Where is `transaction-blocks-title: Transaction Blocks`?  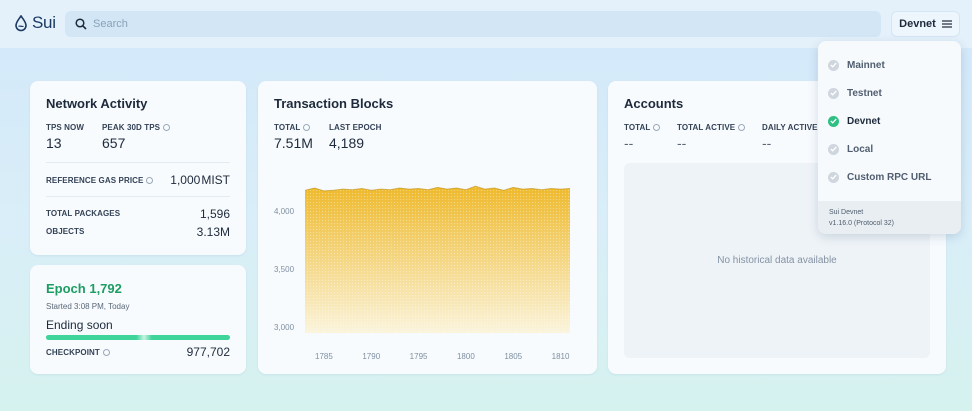
transaction-blocks-title: Transaction Blocks is located at coordinates (334, 103).